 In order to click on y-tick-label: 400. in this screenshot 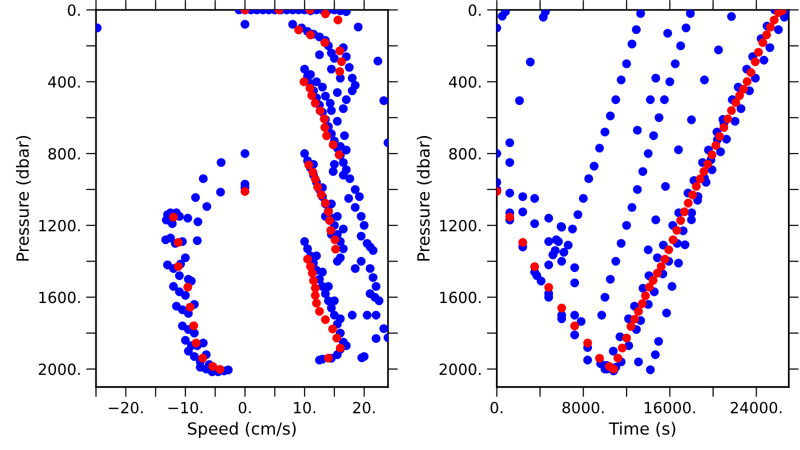, I will do `click(64, 82)`.